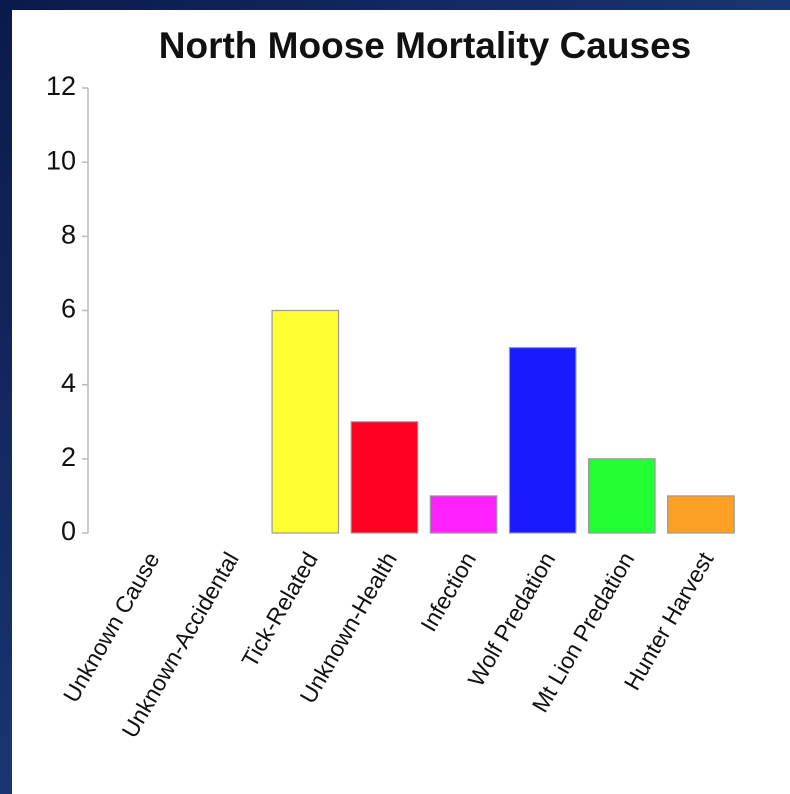 The height and width of the screenshot is (794, 790). I want to click on y-tick-label: 12, so click(61, 86).